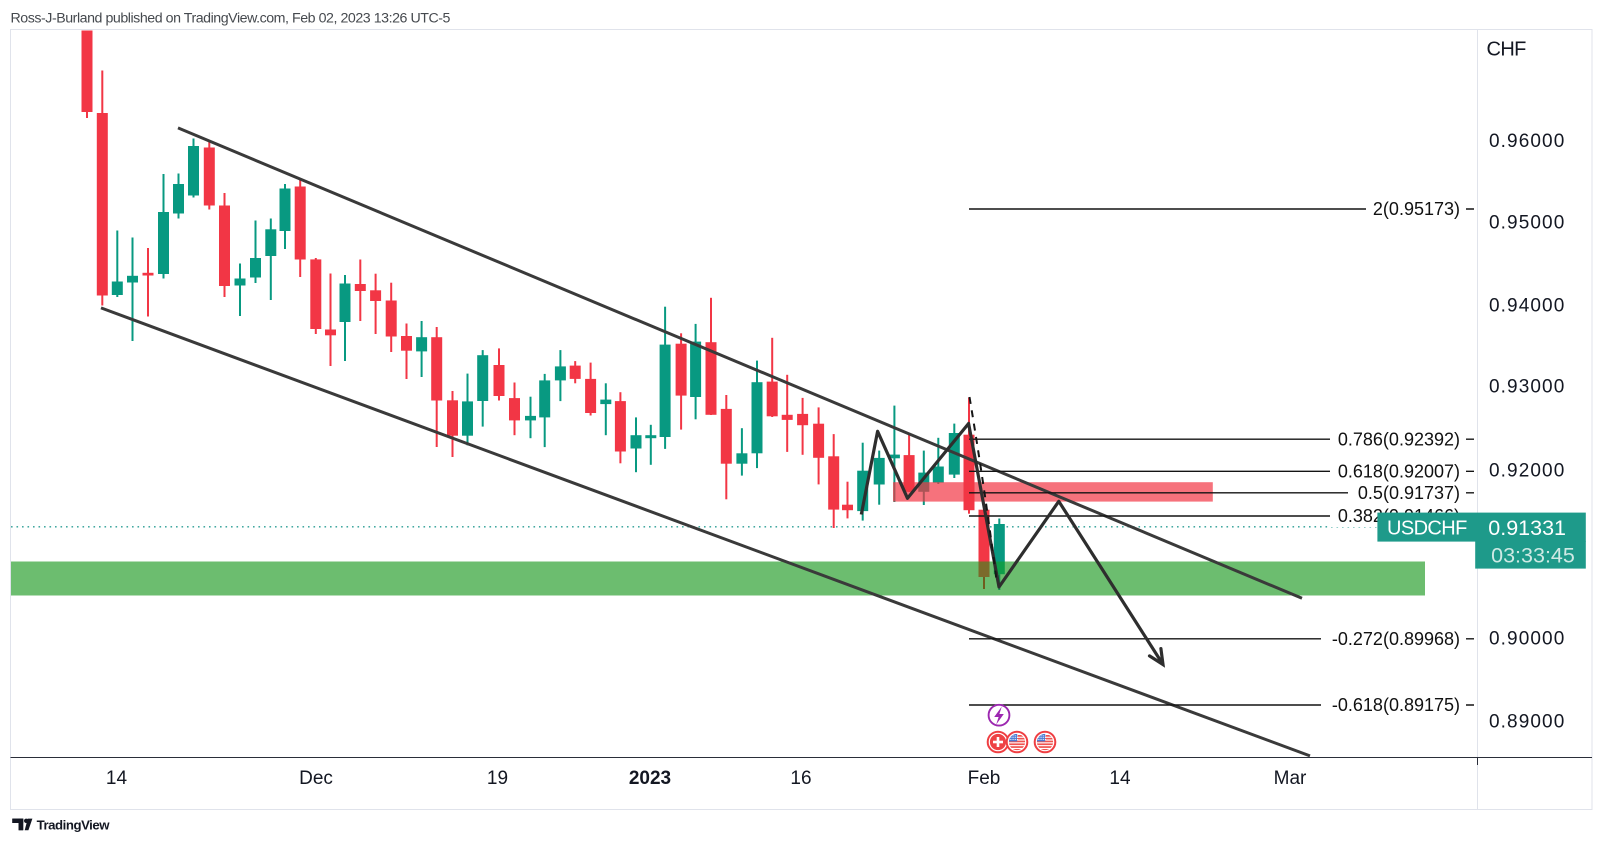  Describe the element at coordinates (984, 778) in the screenshot. I see `svg-text: Feb` at that location.